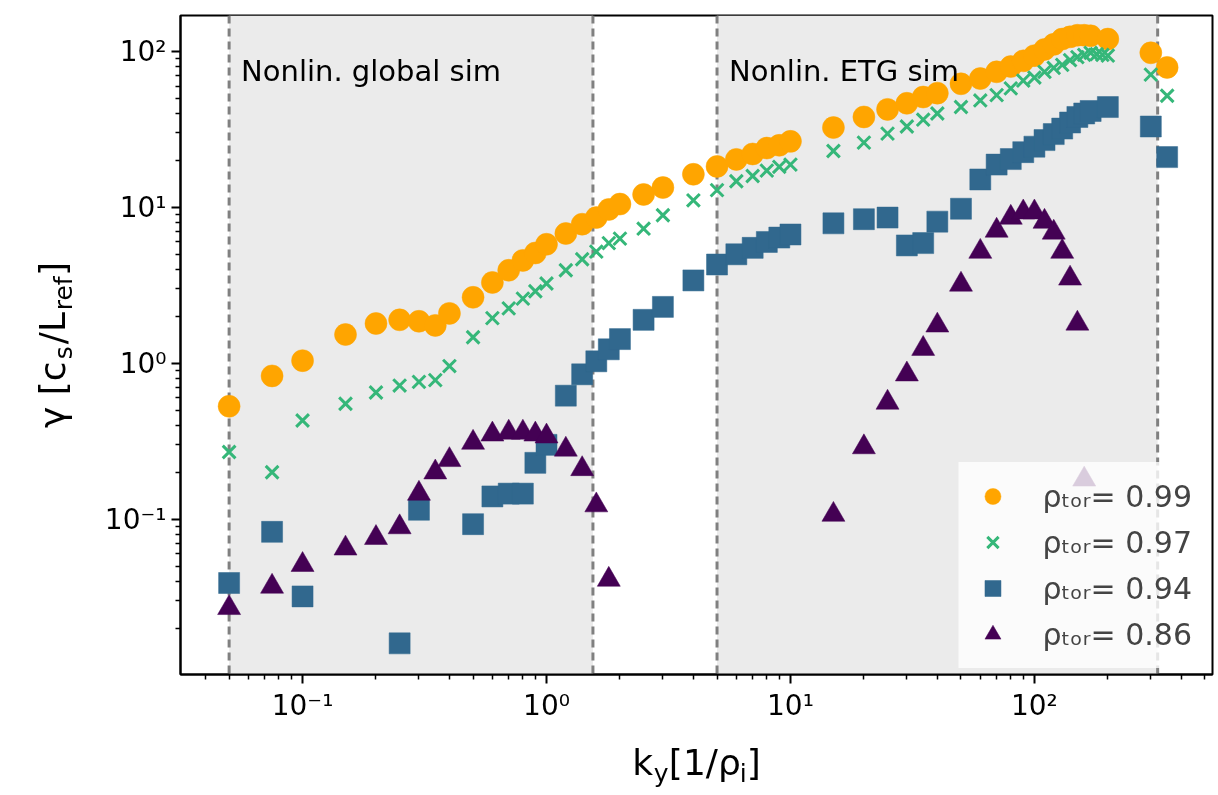 This screenshot has width=1218, height=795. Describe the element at coordinates (844, 70) in the screenshot. I see `band-label: Nonlin. ETG sim` at that location.